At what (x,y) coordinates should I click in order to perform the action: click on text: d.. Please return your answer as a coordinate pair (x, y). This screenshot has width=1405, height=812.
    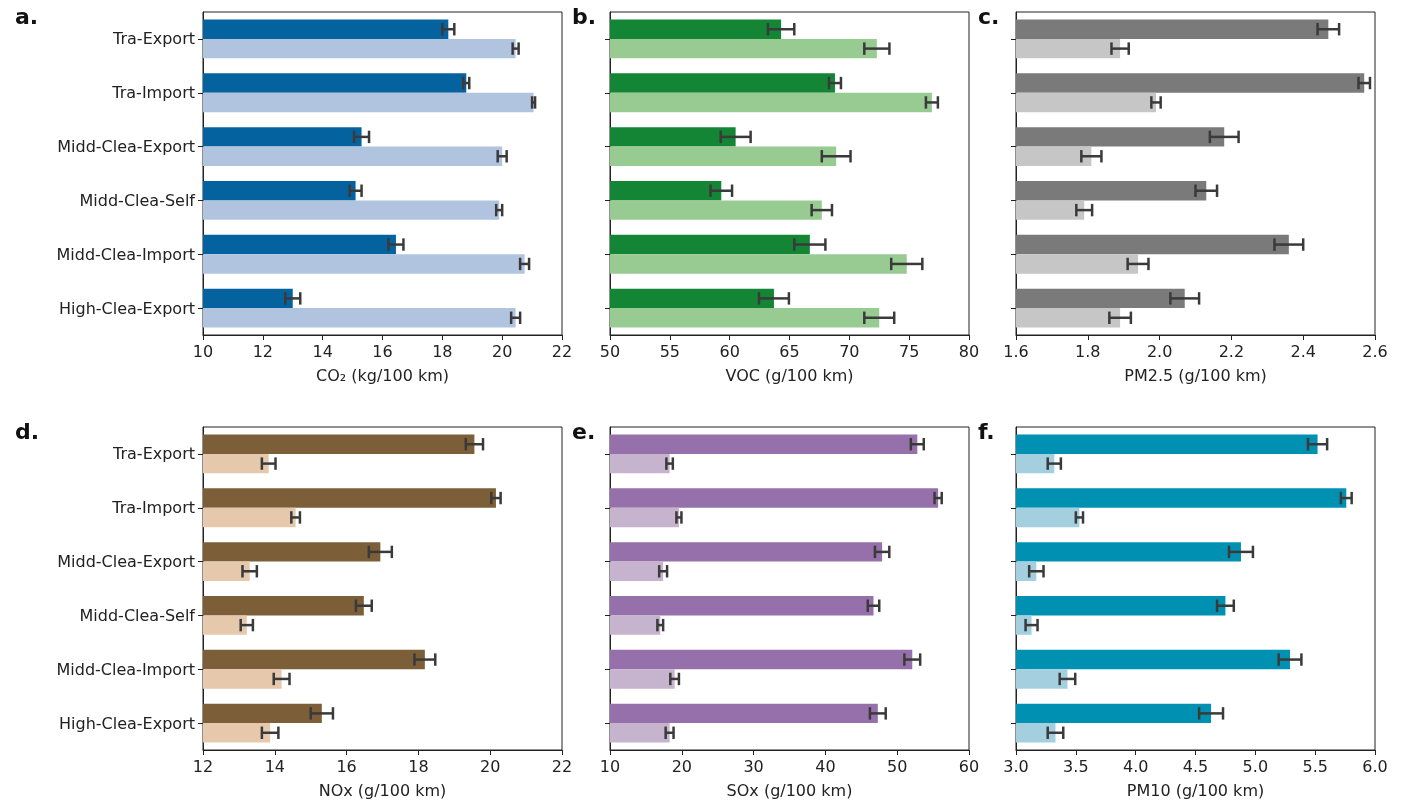
    Looking at the image, I should click on (27, 431).